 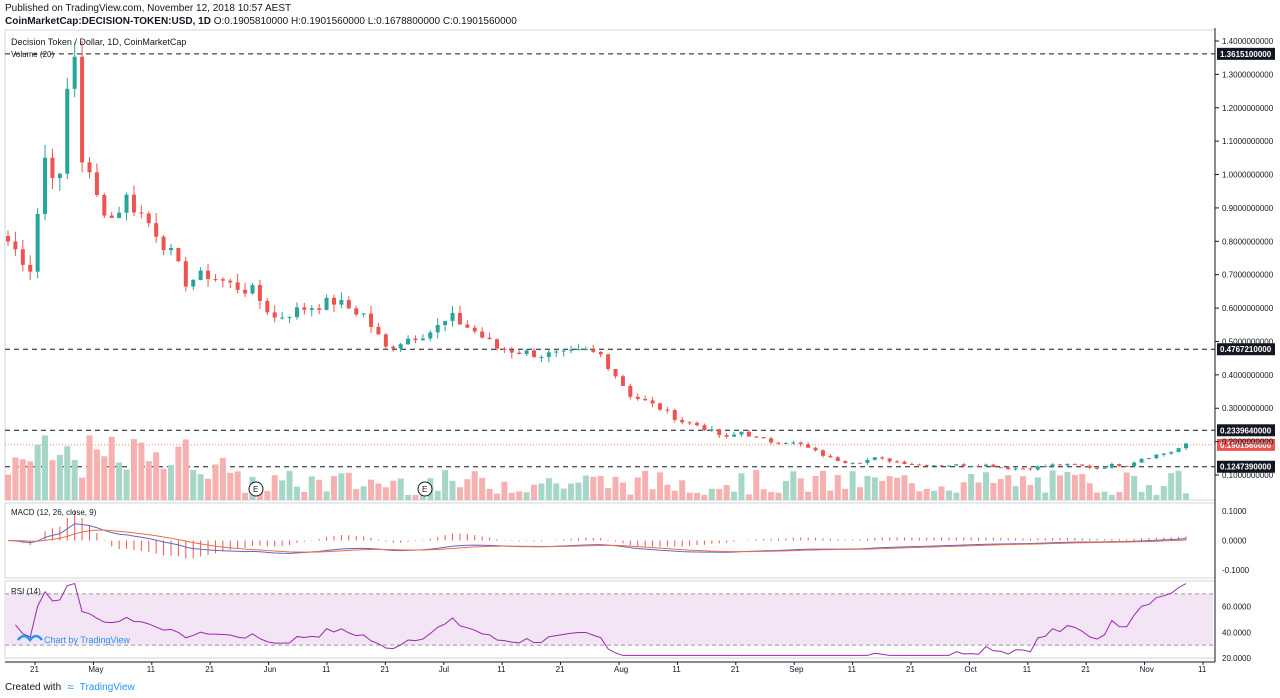 What do you see at coordinates (70, 687) in the screenshot?
I see `tradingview-footer-icon: ≈` at bounding box center [70, 687].